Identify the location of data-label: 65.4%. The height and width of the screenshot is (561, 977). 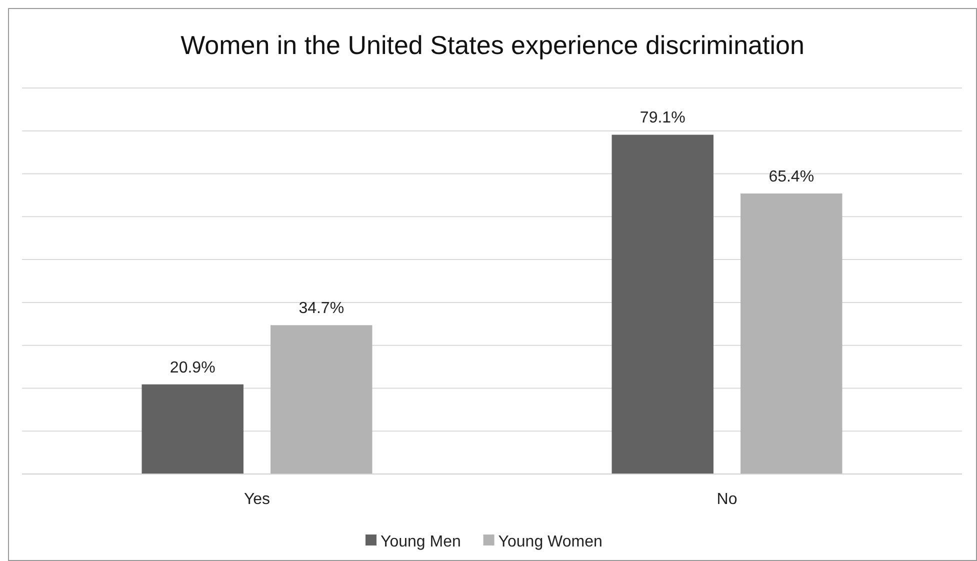
(791, 177).